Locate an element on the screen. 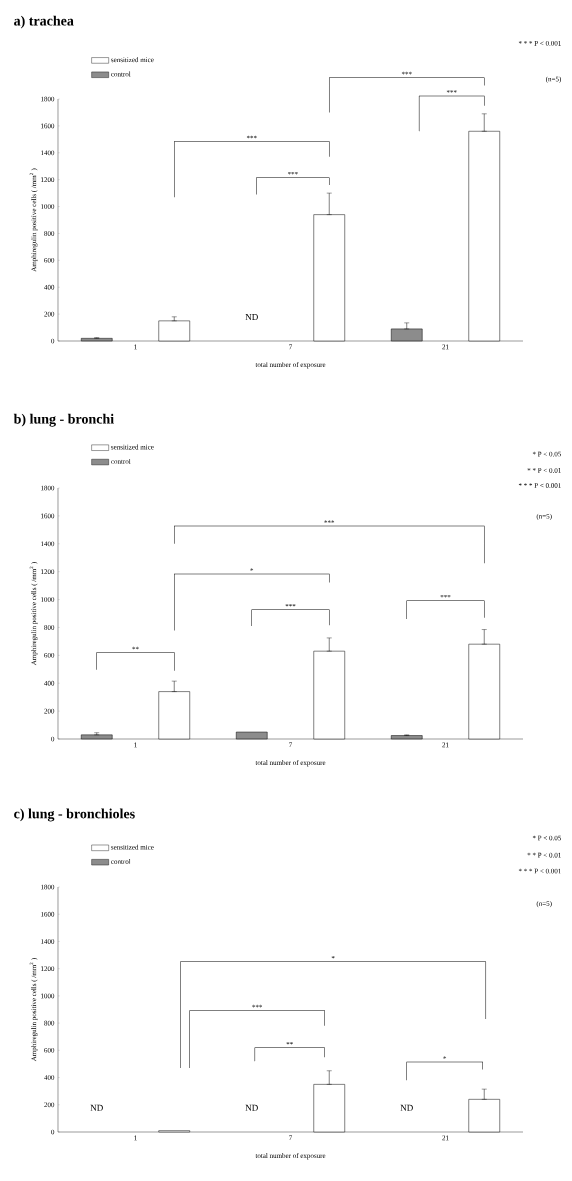 The height and width of the screenshot is (1181, 572). chart-title: a) trachea is located at coordinates (44, 22).